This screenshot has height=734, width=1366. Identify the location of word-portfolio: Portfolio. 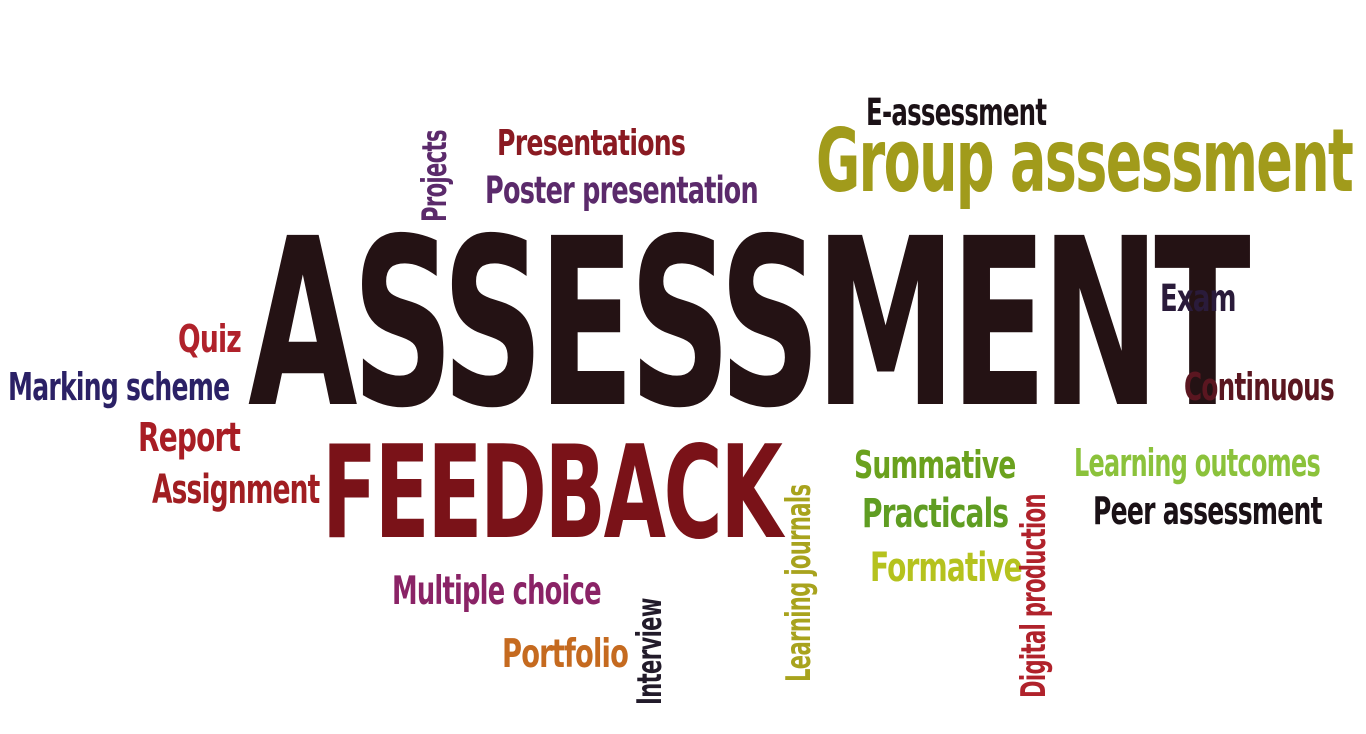
(565, 654).